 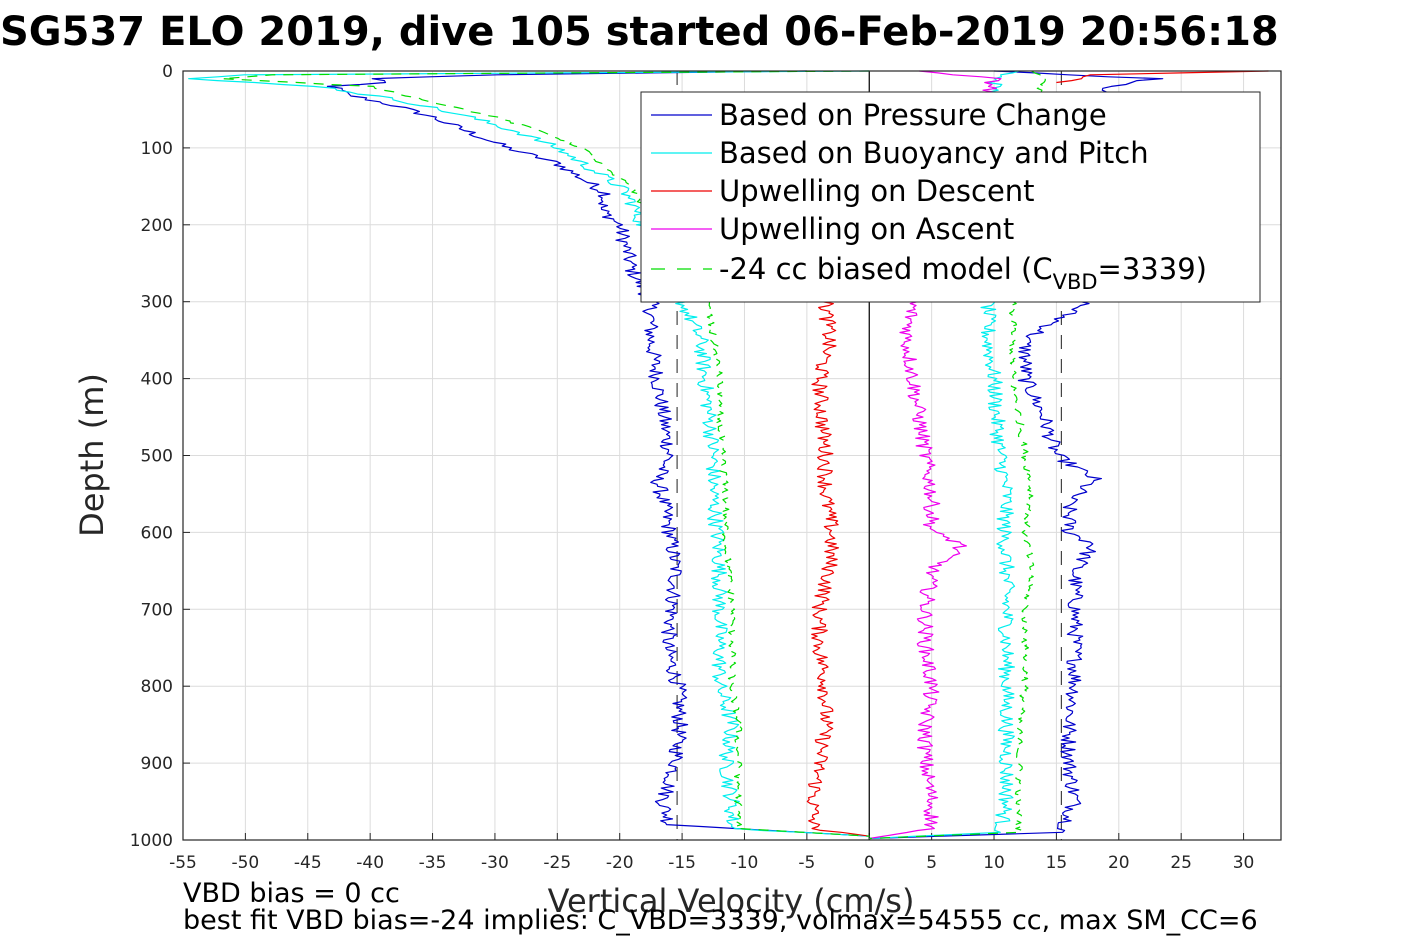 I want to click on x-tick-label: -30, so click(x=495, y=863).